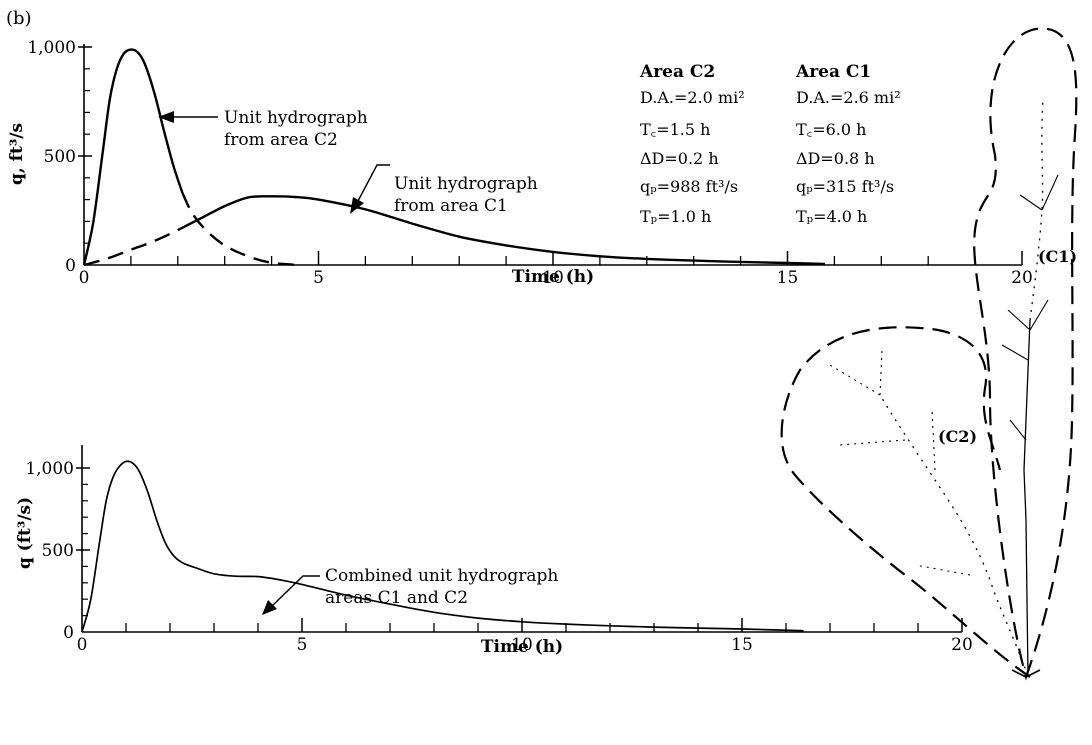 The image size is (1092, 745). I want to click on annotation-combined-arrowhead, so click(269, 607).